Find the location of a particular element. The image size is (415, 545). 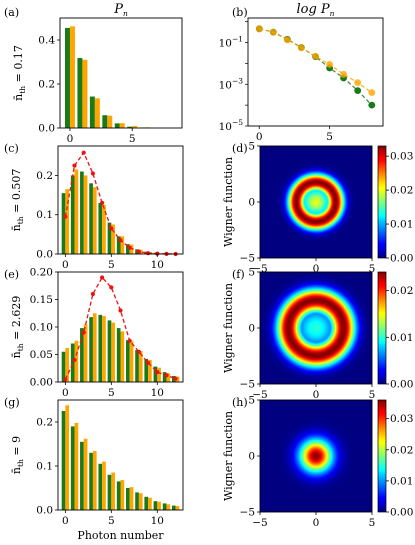

y-axis-label: n̄th = 9 is located at coordinates (17, 455).